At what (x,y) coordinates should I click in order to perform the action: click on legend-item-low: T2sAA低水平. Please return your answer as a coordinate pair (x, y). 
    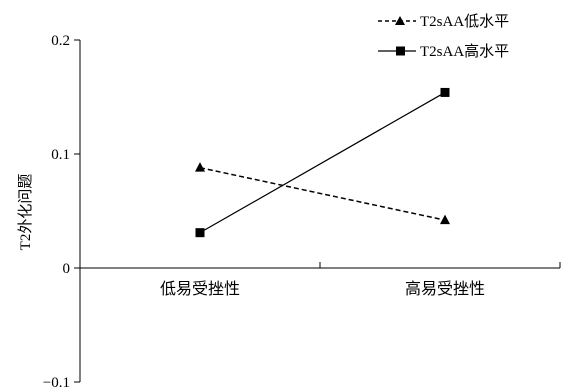
    Looking at the image, I should click on (443, 21).